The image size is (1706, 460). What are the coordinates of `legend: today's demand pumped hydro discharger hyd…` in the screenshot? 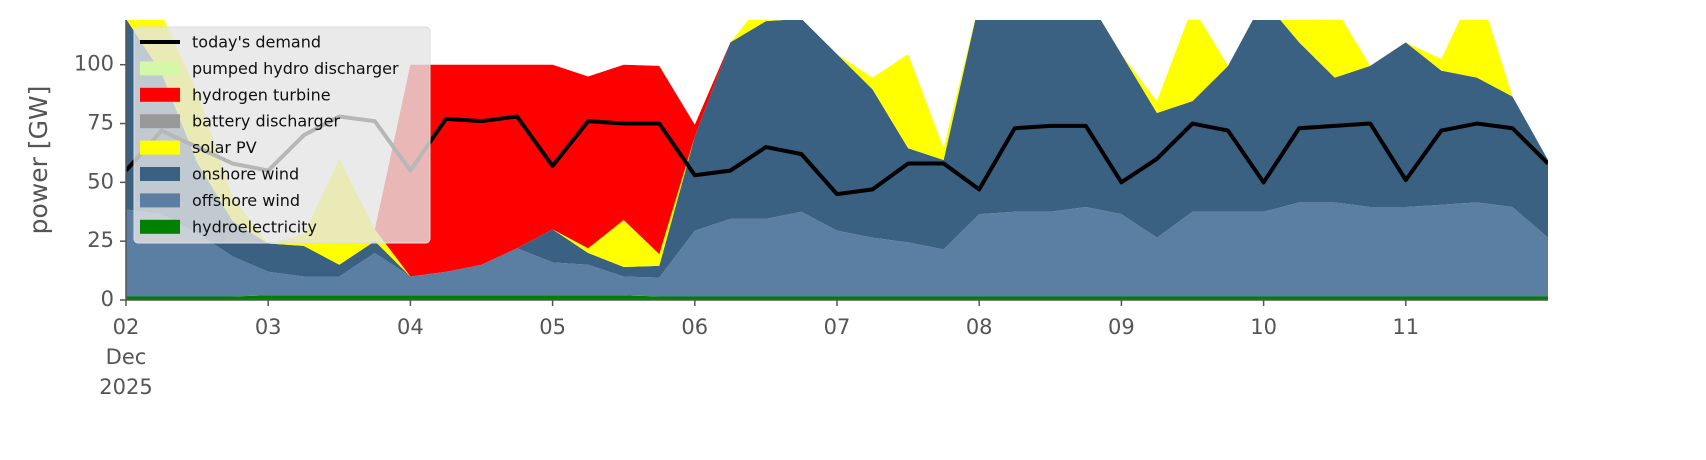 It's located at (282, 135).